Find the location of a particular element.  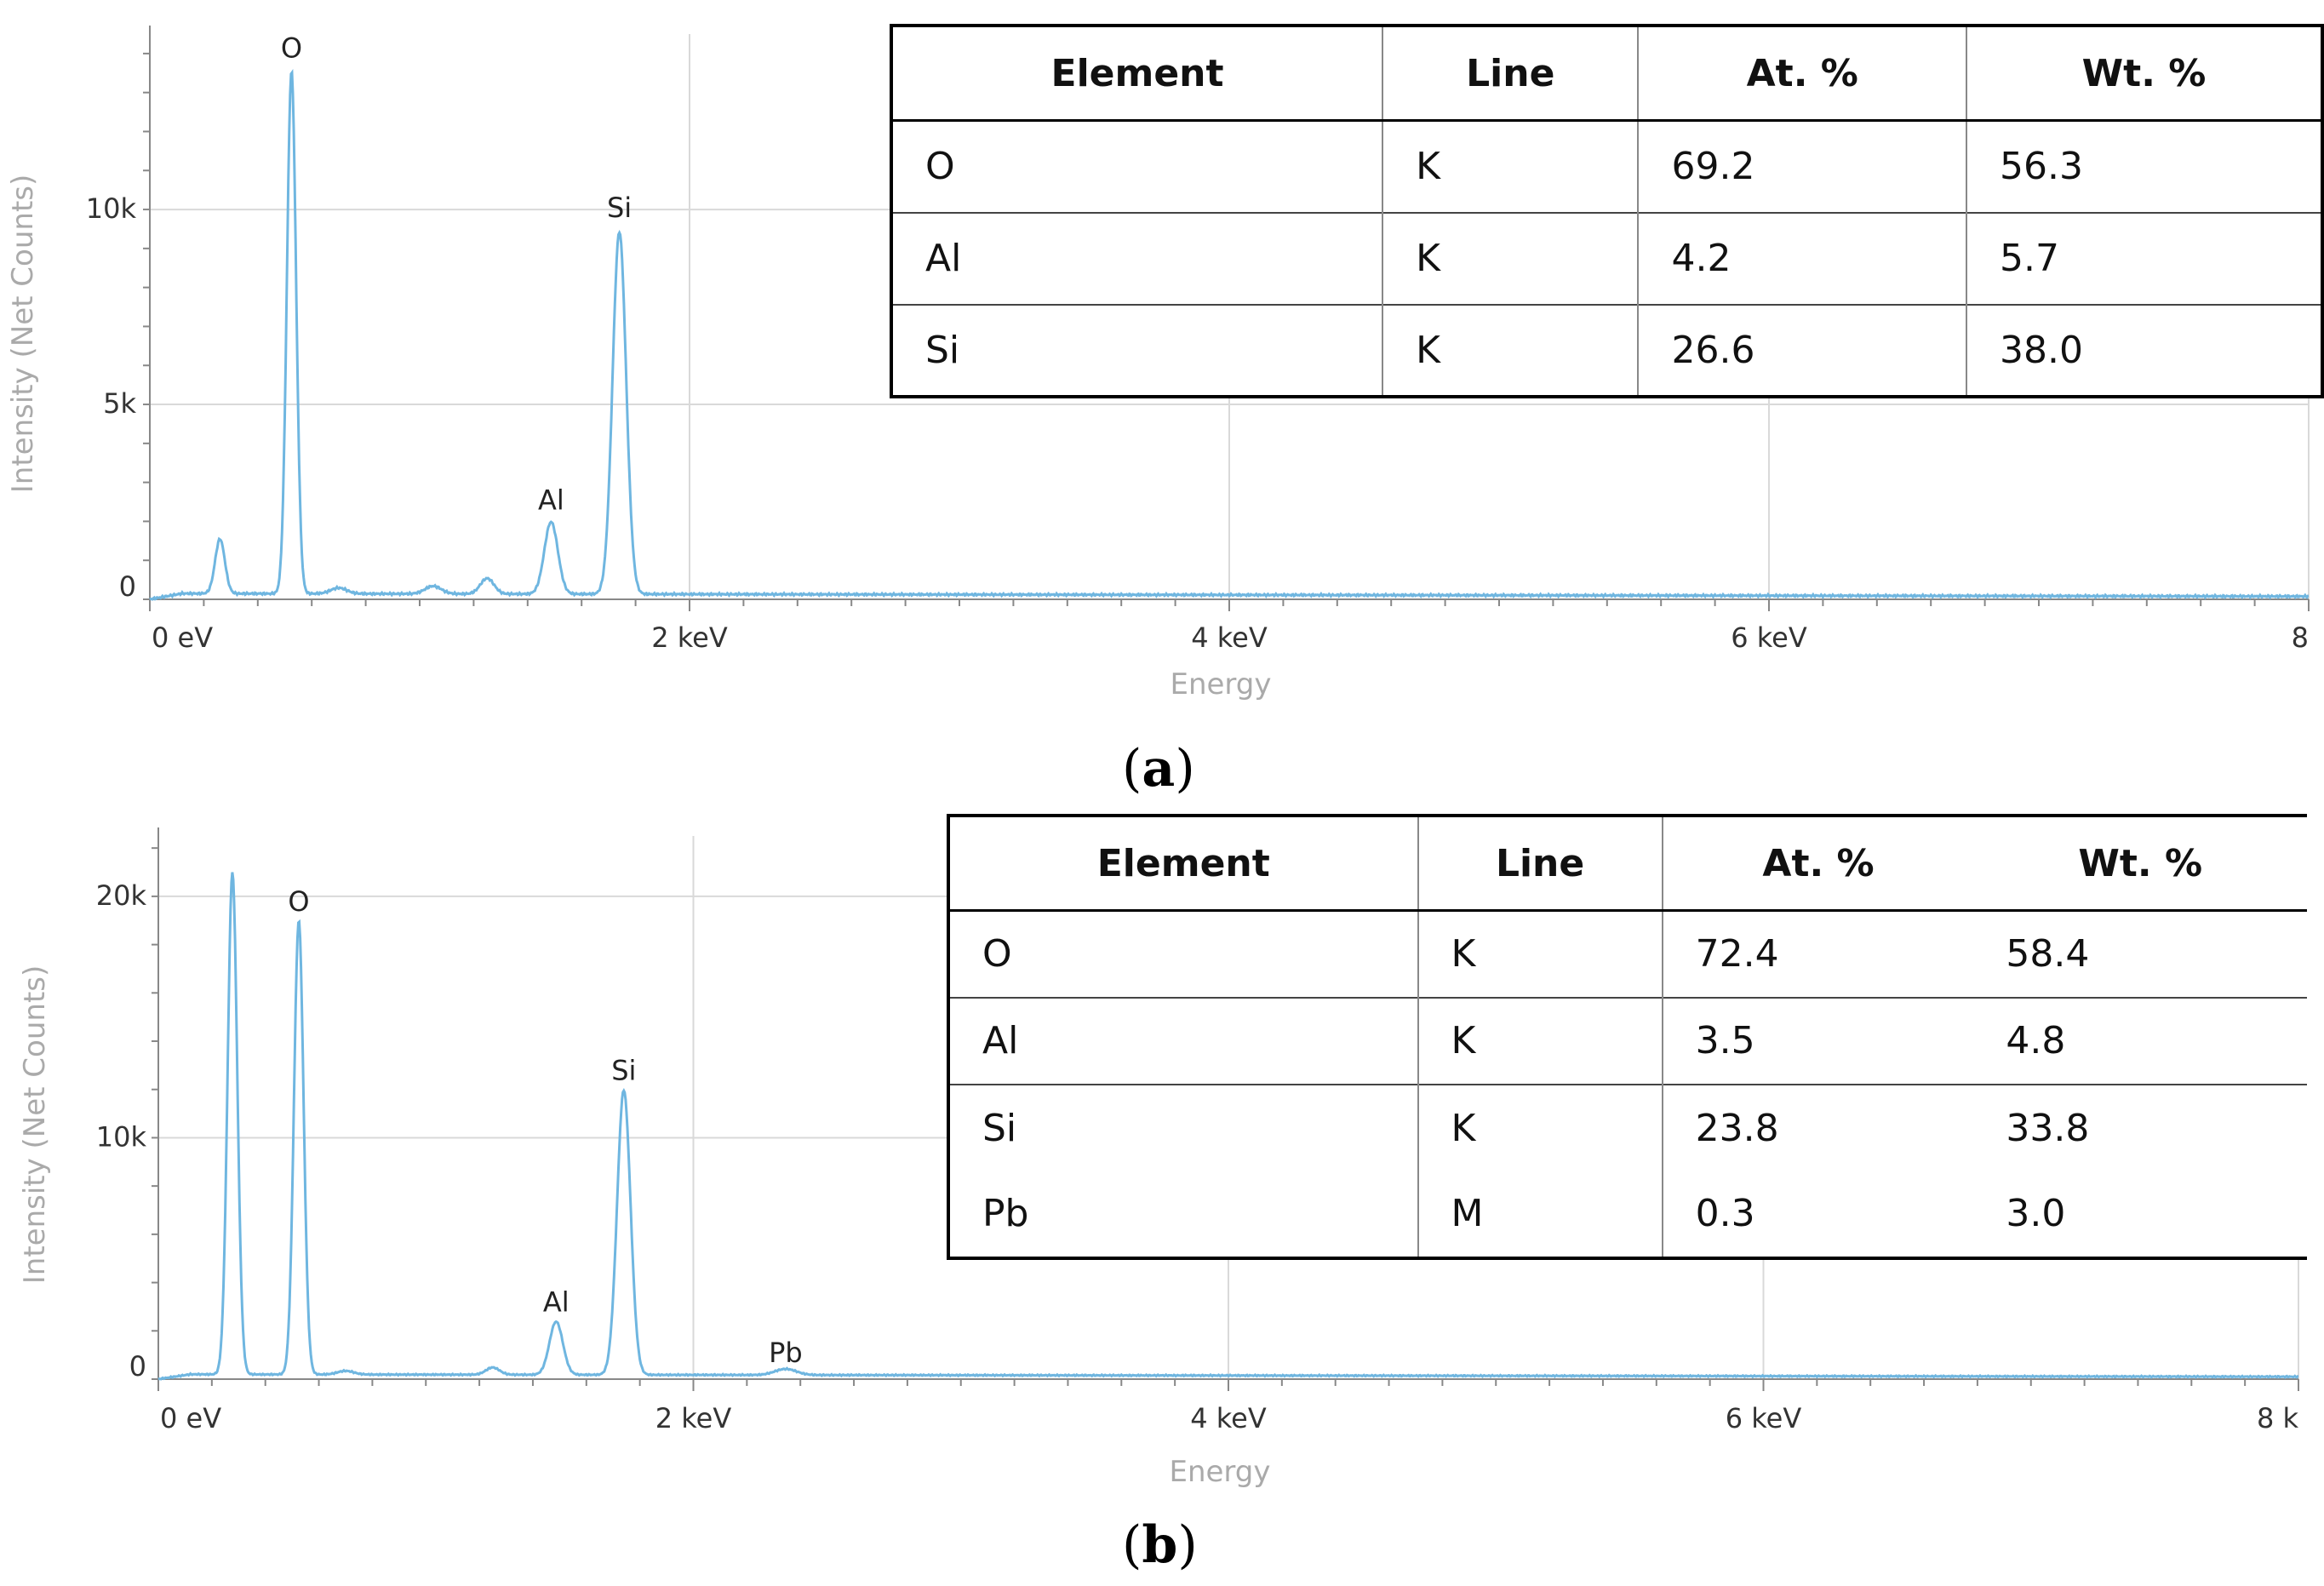

caption-a: (a) is located at coordinates (1158, 769).